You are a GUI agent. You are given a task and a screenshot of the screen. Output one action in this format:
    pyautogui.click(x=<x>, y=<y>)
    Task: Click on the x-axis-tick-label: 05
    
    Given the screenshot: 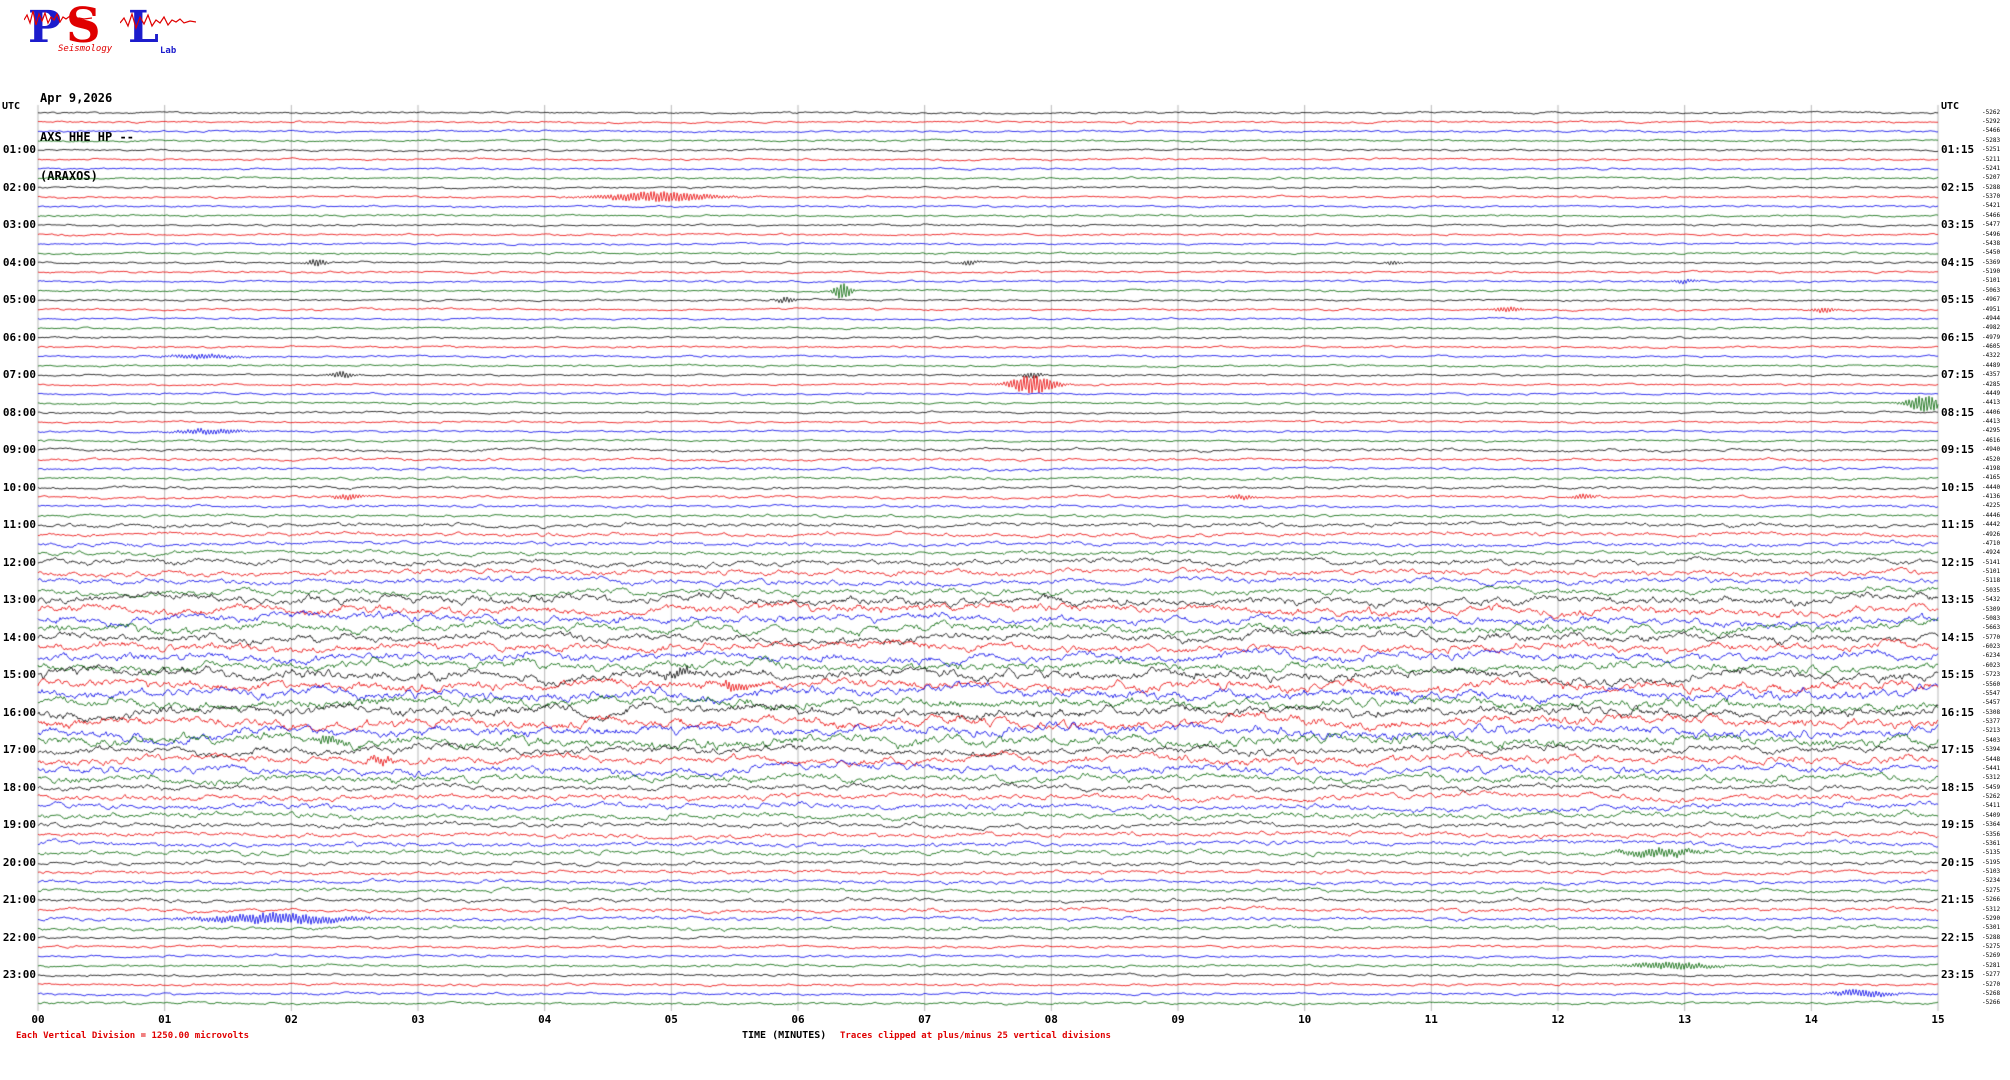 What is the action you would take?
    pyautogui.click(x=671, y=1019)
    